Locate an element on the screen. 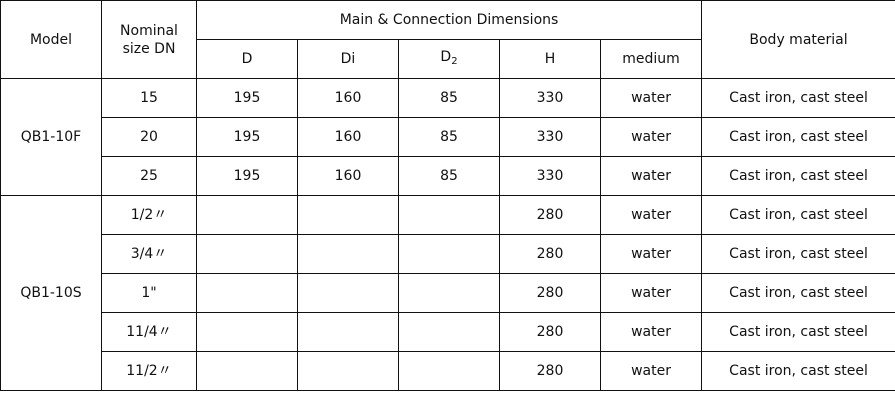 The width and height of the screenshot is (895, 402). header-h: H is located at coordinates (550, 59).